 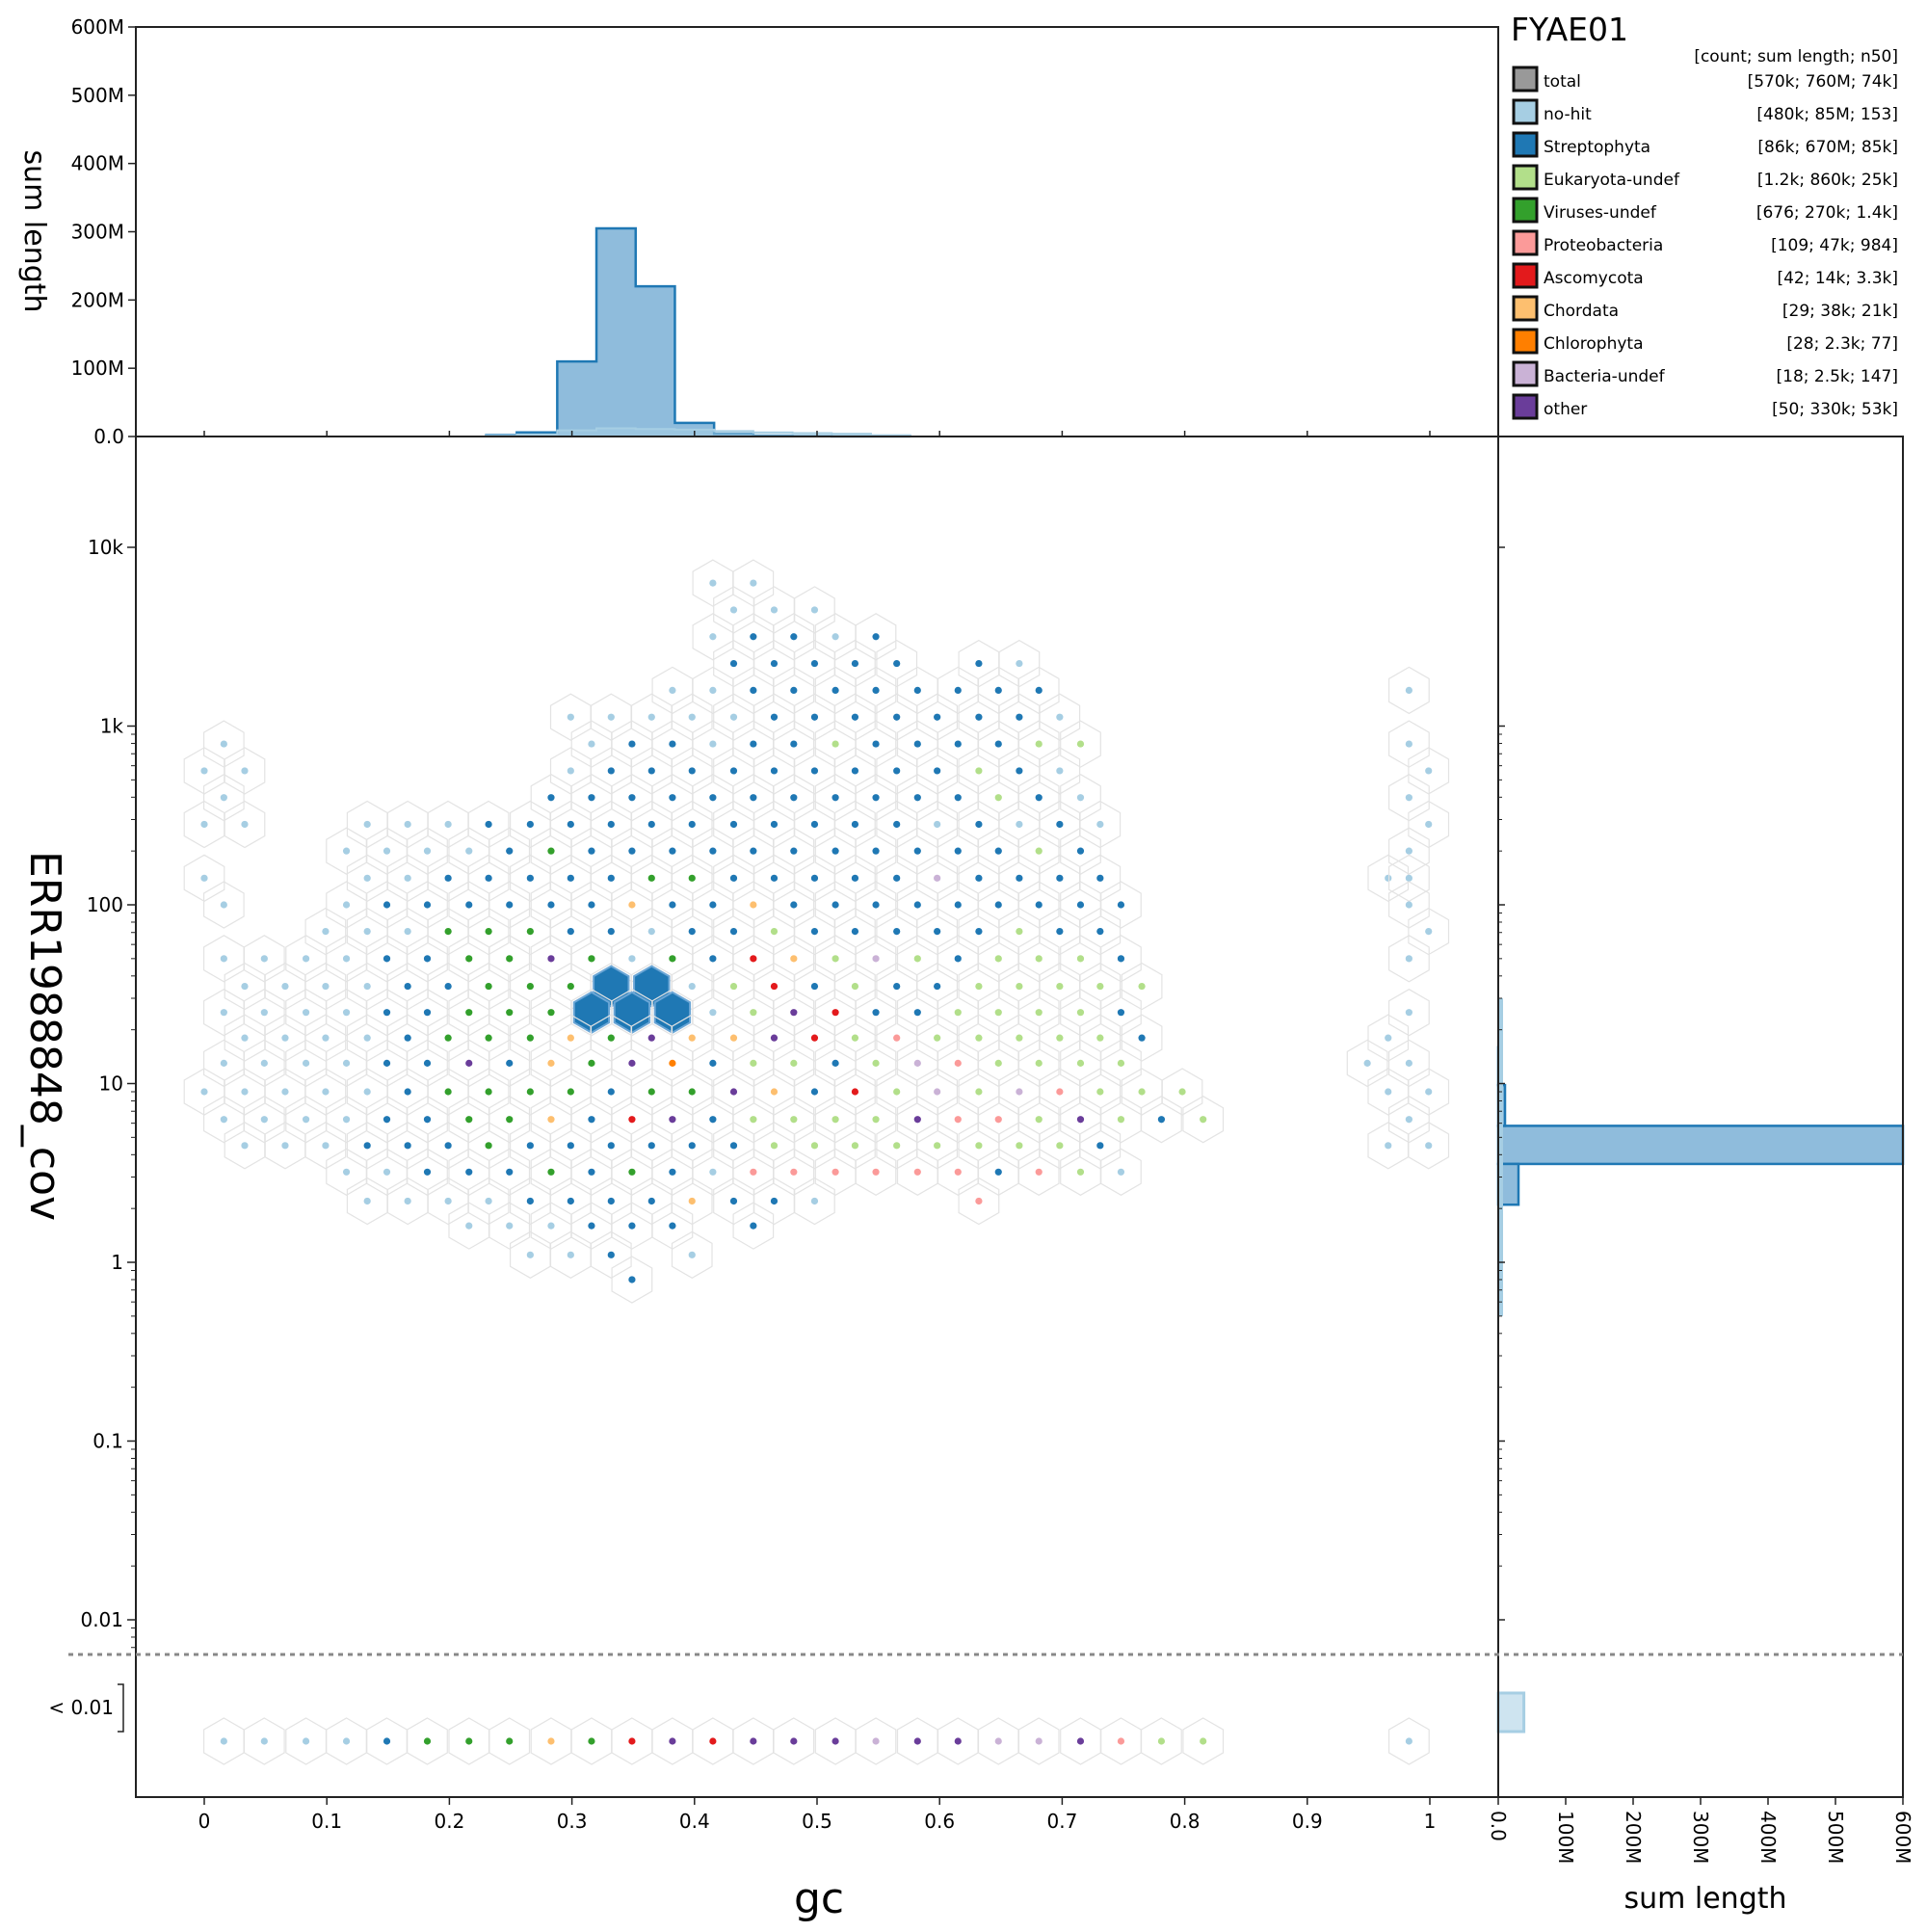 I want to click on x-tick-label: 1, so click(x=1431, y=1821).